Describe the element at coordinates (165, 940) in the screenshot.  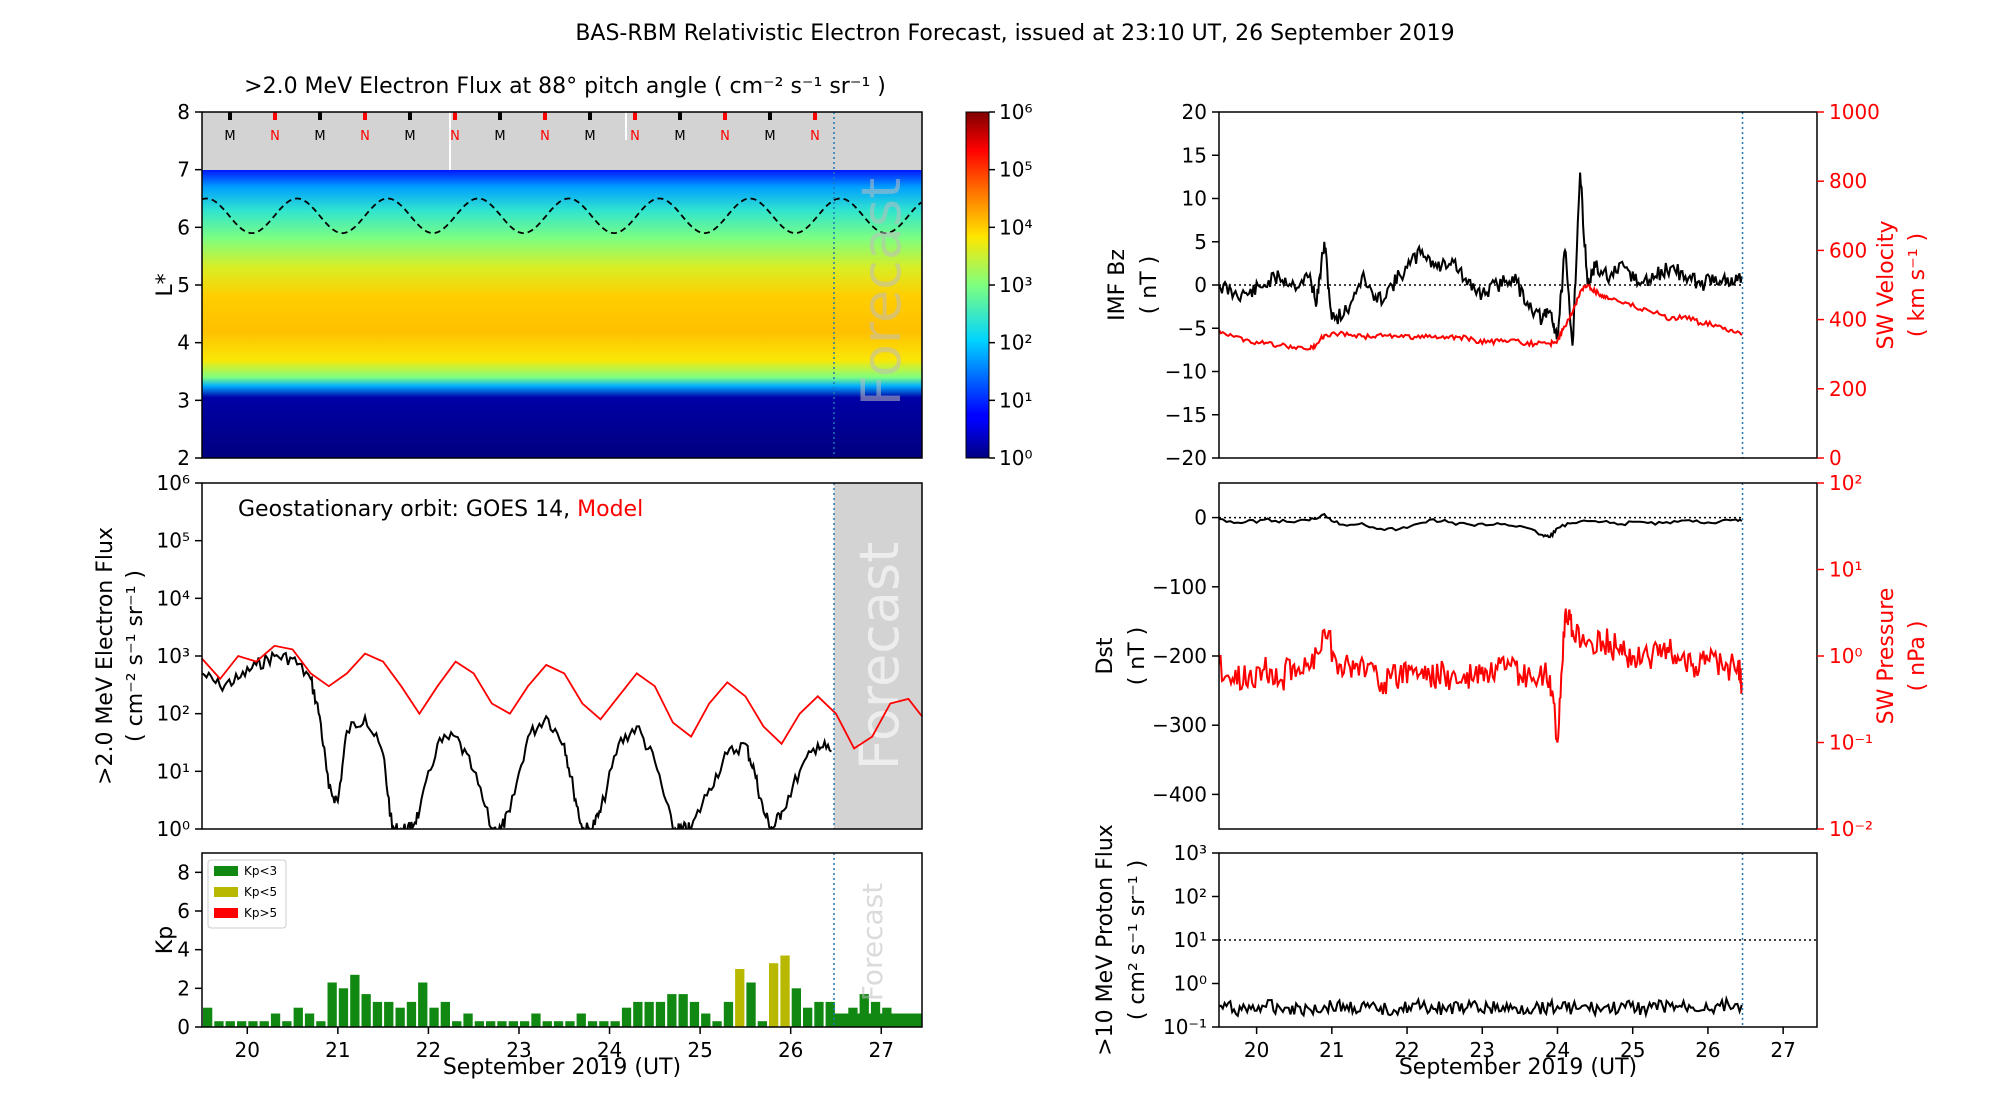
I see `kp-ylabel: Kp` at that location.